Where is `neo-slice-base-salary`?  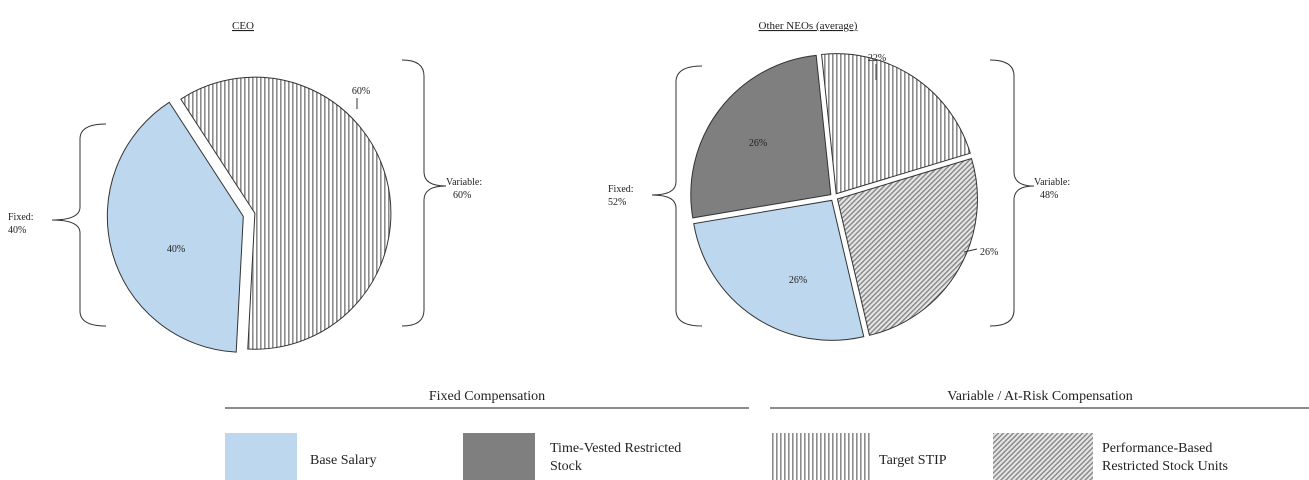 neo-slice-base-salary is located at coordinates (779, 270).